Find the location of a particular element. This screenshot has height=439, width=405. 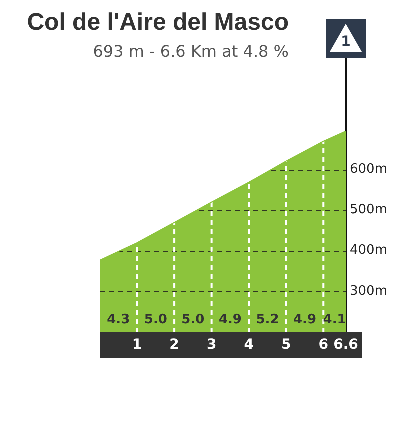

chart-subtitle: 693 m - 6.6 Km at 4.8 % is located at coordinates (191, 52).